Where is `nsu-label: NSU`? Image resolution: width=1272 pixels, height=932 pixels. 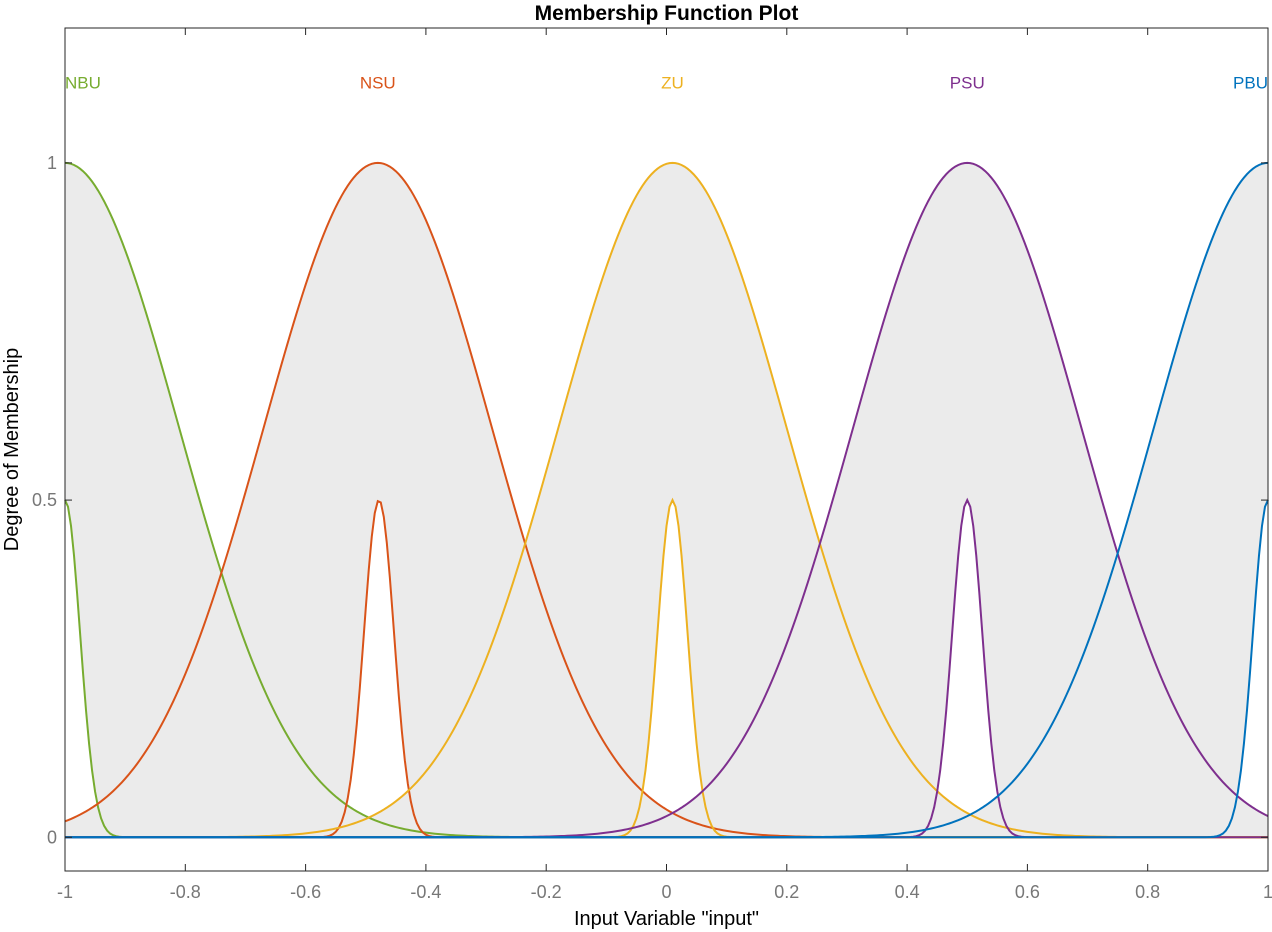 nsu-label: NSU is located at coordinates (378, 83).